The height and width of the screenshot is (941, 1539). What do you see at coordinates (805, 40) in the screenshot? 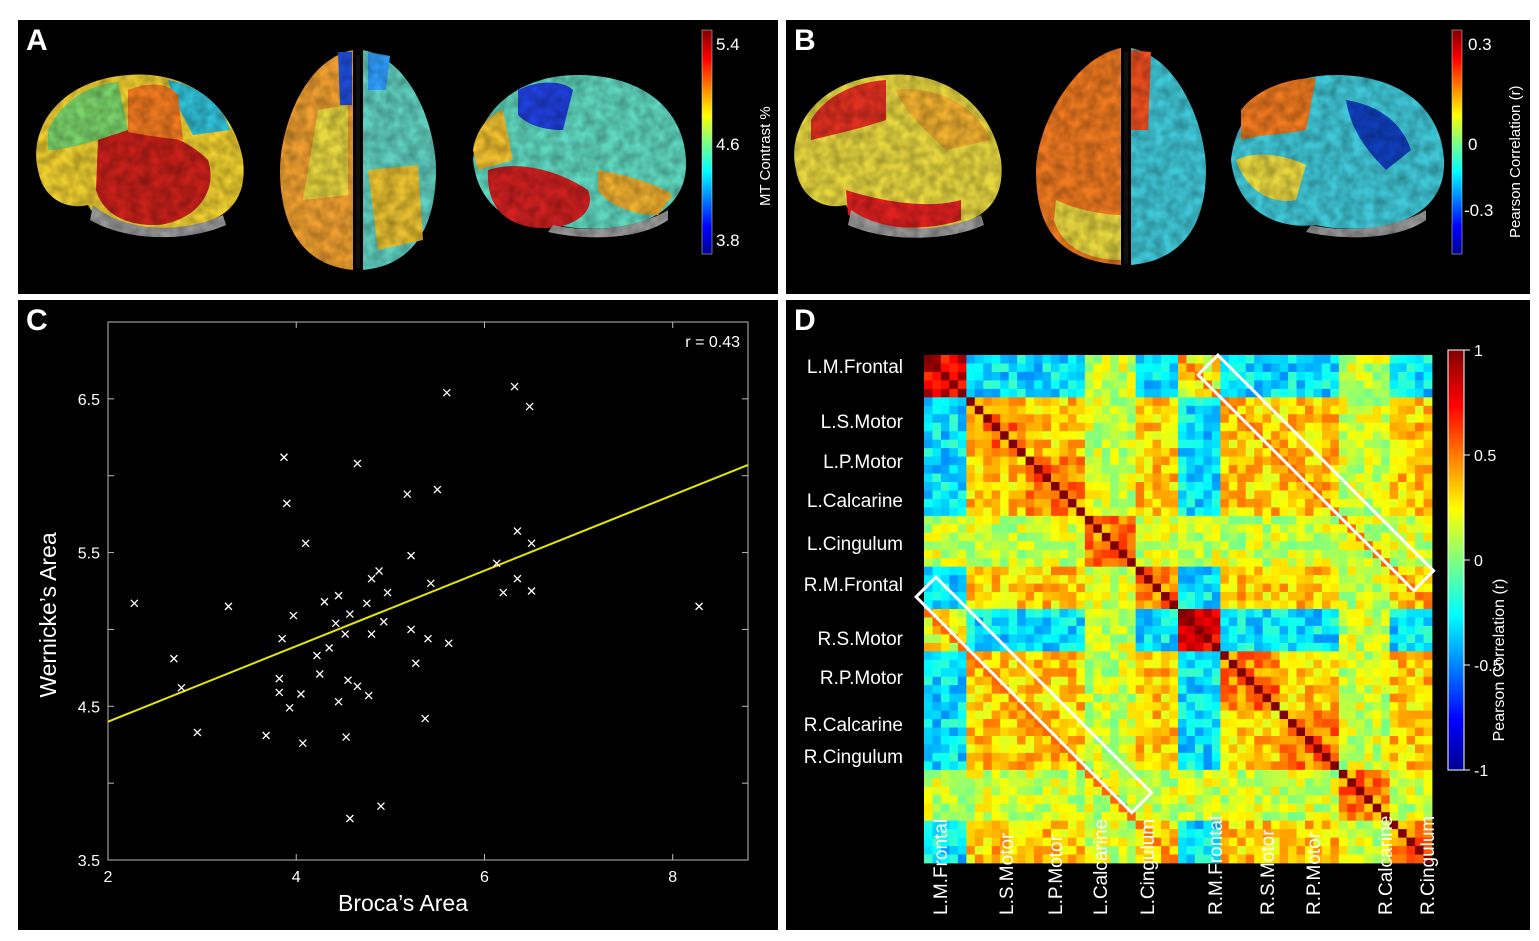
I see `panel-b-label: B` at bounding box center [805, 40].